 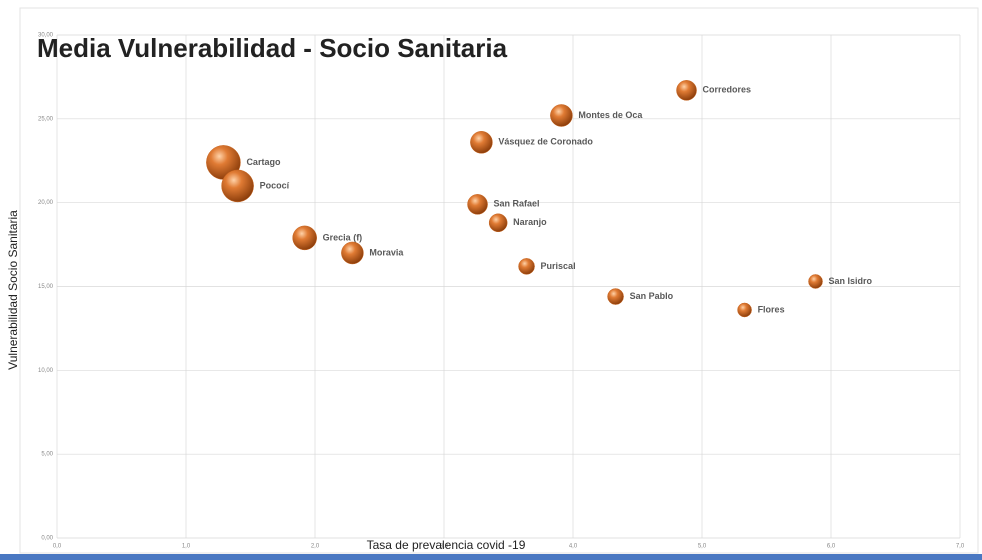 I want to click on chart-title: Media Vulnerabilidad - Socio Sanitaria, so click(x=272, y=48).